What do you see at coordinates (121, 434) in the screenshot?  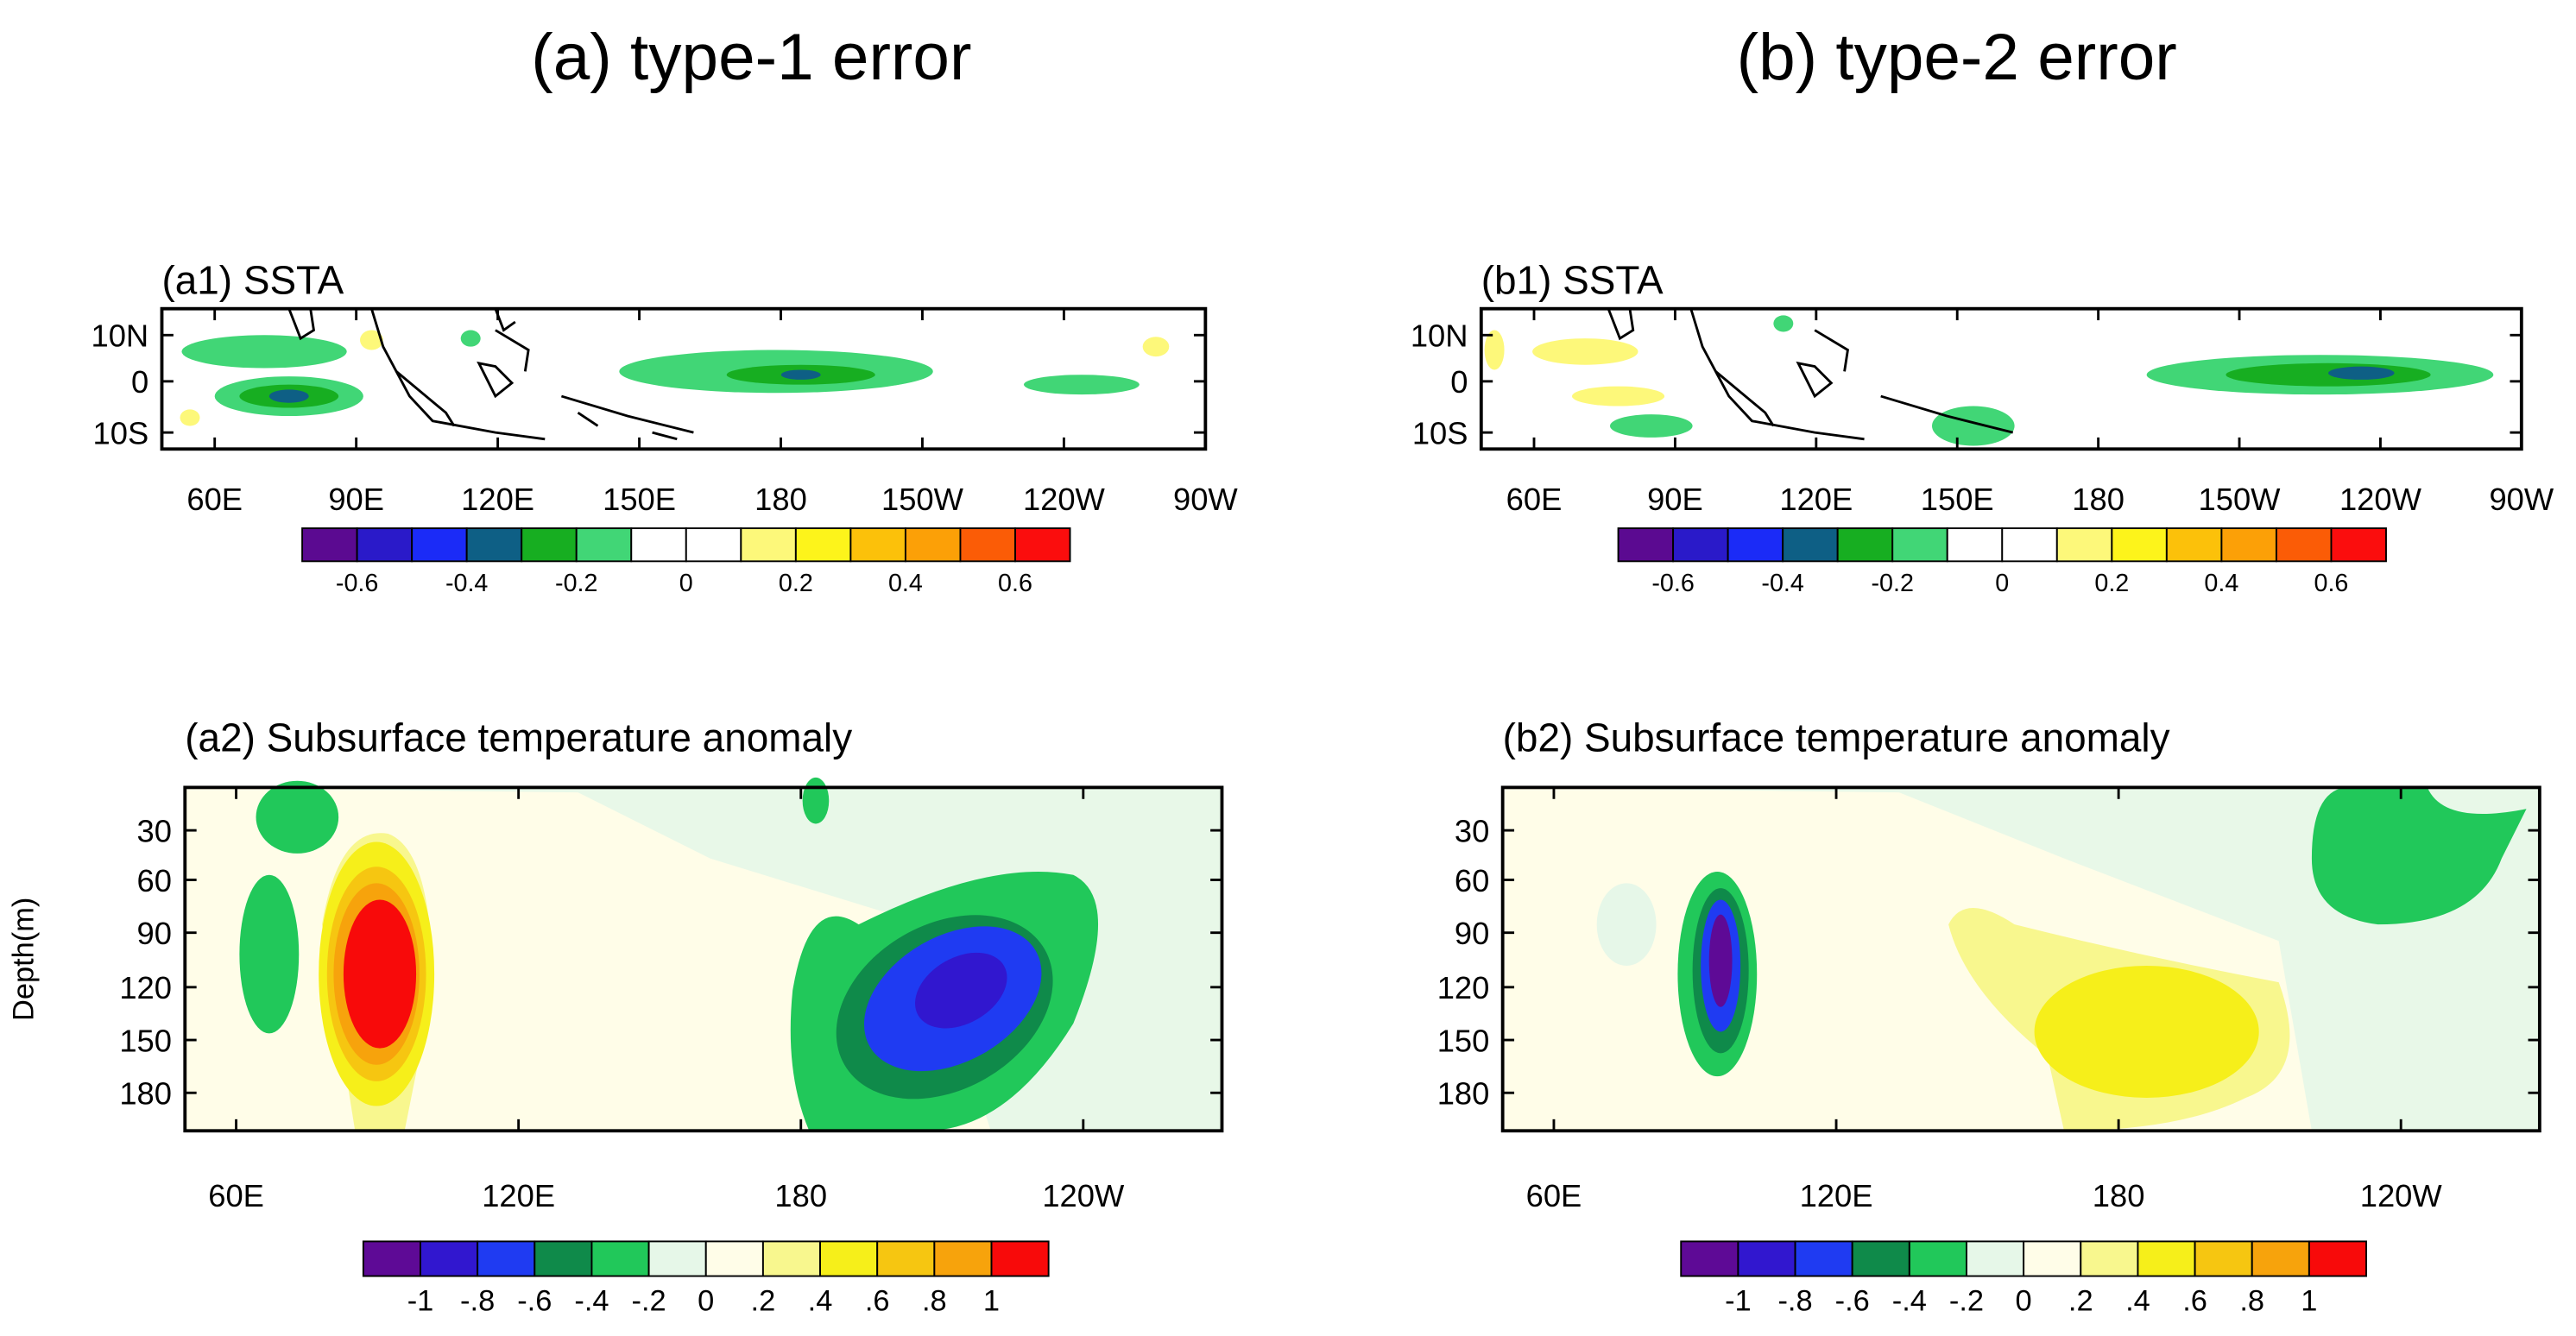 I see `y-tick-label: 10S` at bounding box center [121, 434].